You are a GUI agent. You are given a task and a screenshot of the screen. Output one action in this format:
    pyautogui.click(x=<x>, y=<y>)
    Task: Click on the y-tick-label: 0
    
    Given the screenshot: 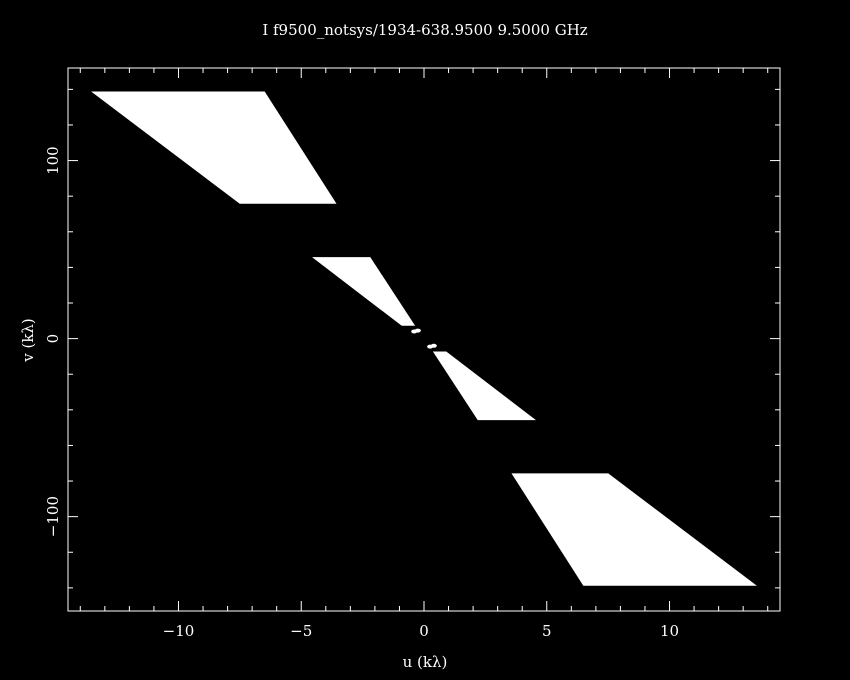 What is the action you would take?
    pyautogui.click(x=53, y=339)
    